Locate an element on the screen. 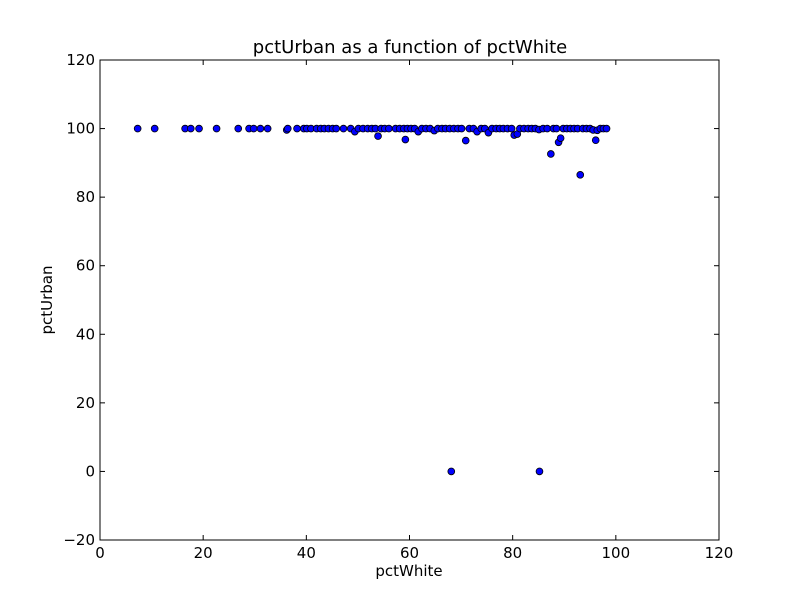 The width and height of the screenshot is (800, 600). x-tick-label: 40 is located at coordinates (306, 553).